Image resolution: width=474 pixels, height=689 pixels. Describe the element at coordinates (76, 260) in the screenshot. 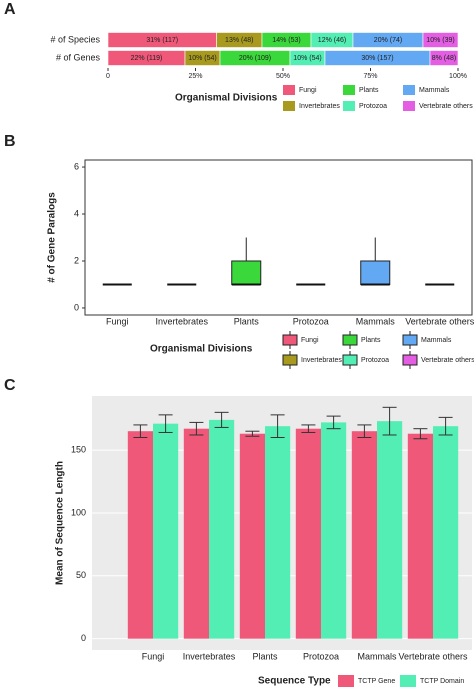

I see `y-tick-label: 2` at that location.